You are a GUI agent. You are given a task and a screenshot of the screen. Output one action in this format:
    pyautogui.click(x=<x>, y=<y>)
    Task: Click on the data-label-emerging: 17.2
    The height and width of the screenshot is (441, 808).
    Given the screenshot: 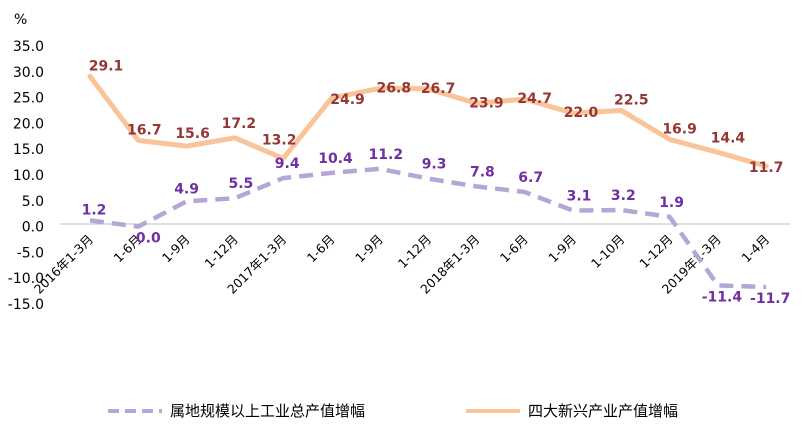 What is the action you would take?
    pyautogui.click(x=239, y=124)
    